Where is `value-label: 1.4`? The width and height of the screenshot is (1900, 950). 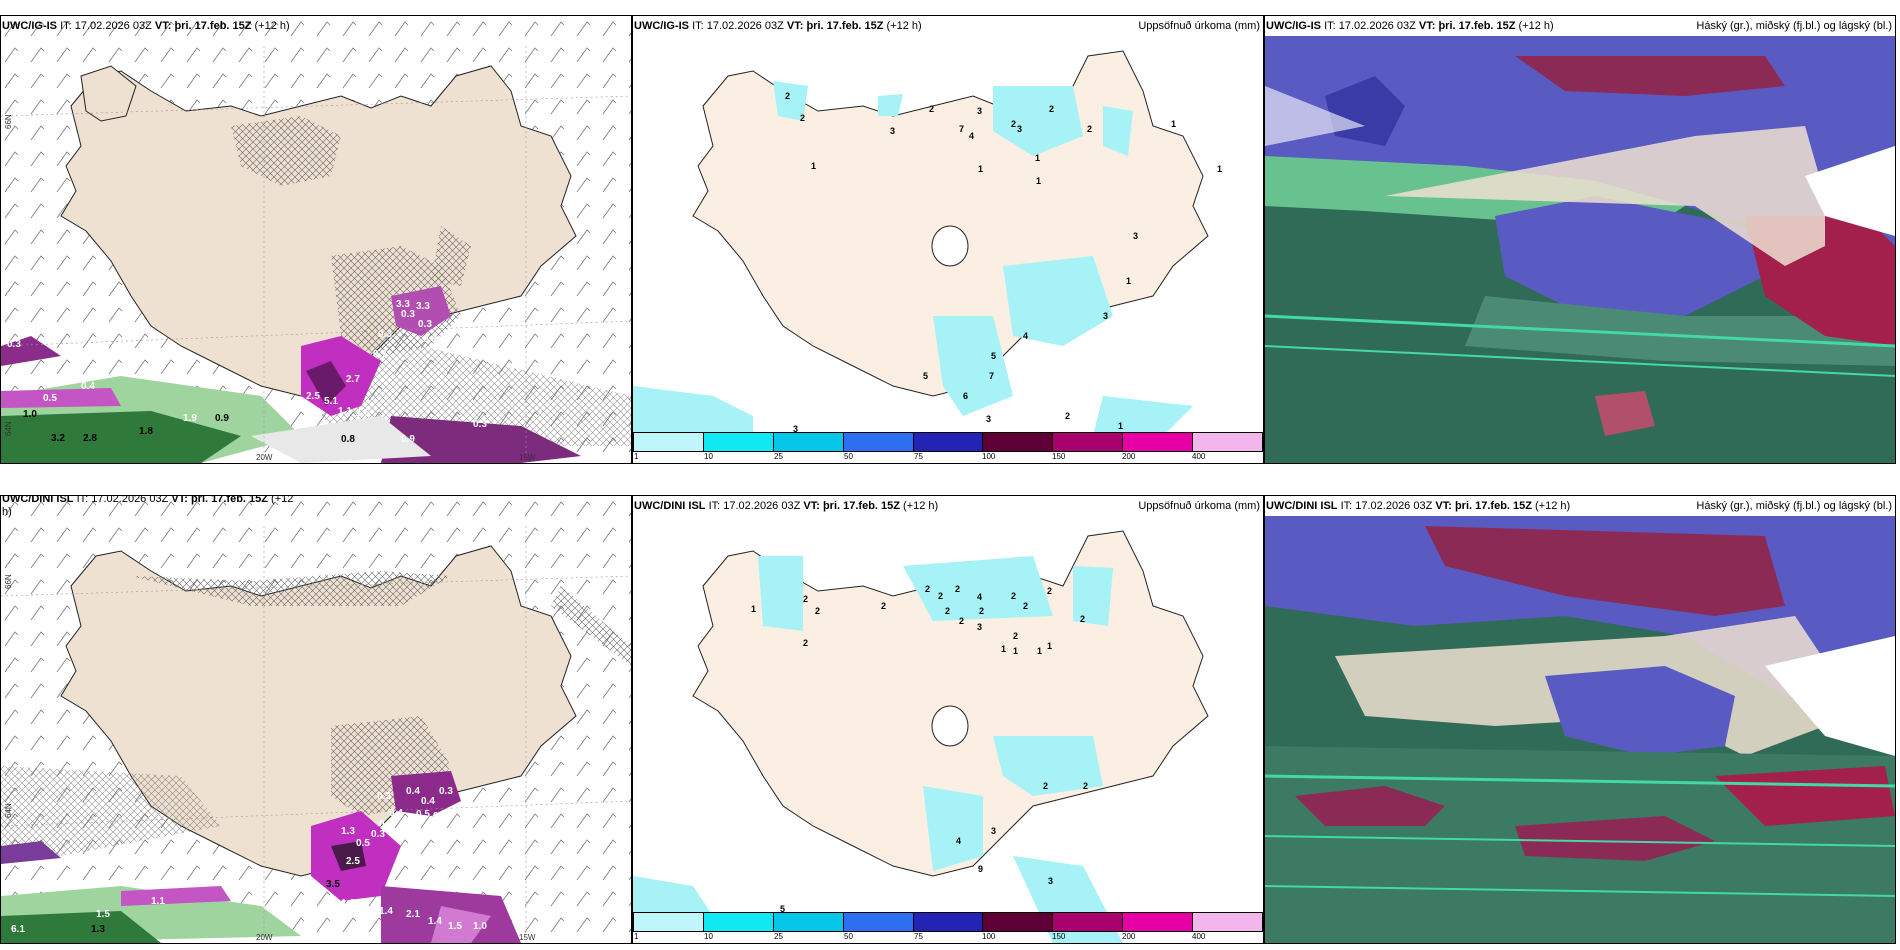
value-label: 1.4 is located at coordinates (435, 921).